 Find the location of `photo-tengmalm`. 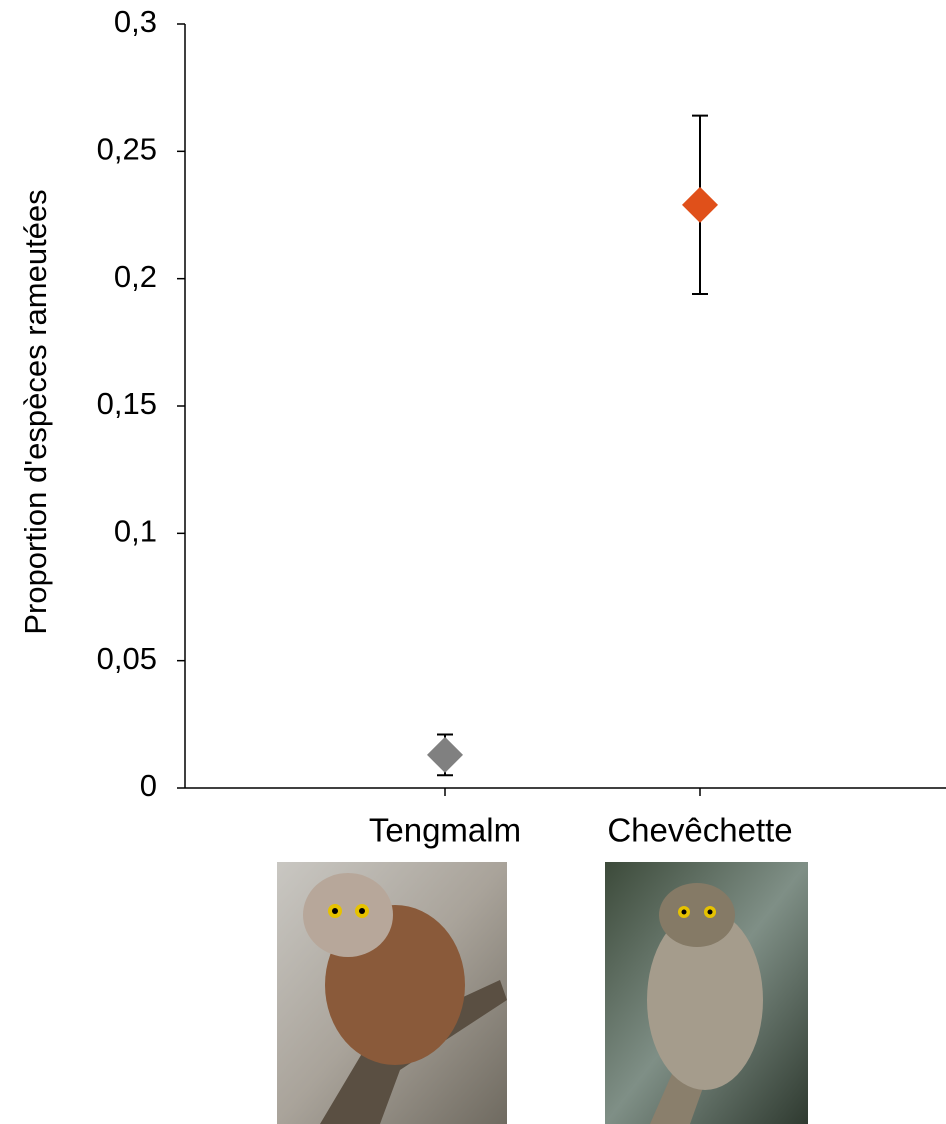

photo-tengmalm is located at coordinates (392, 993).